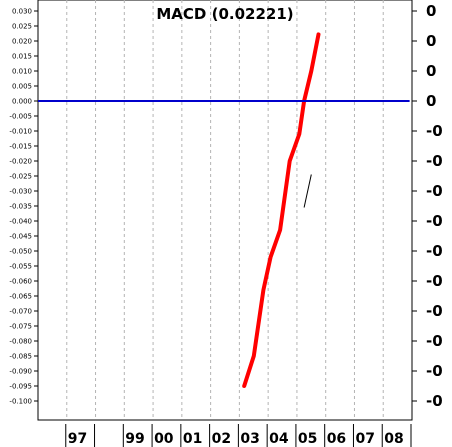 This screenshot has width=452, height=447. I want to click on signal-line, so click(307, 191).